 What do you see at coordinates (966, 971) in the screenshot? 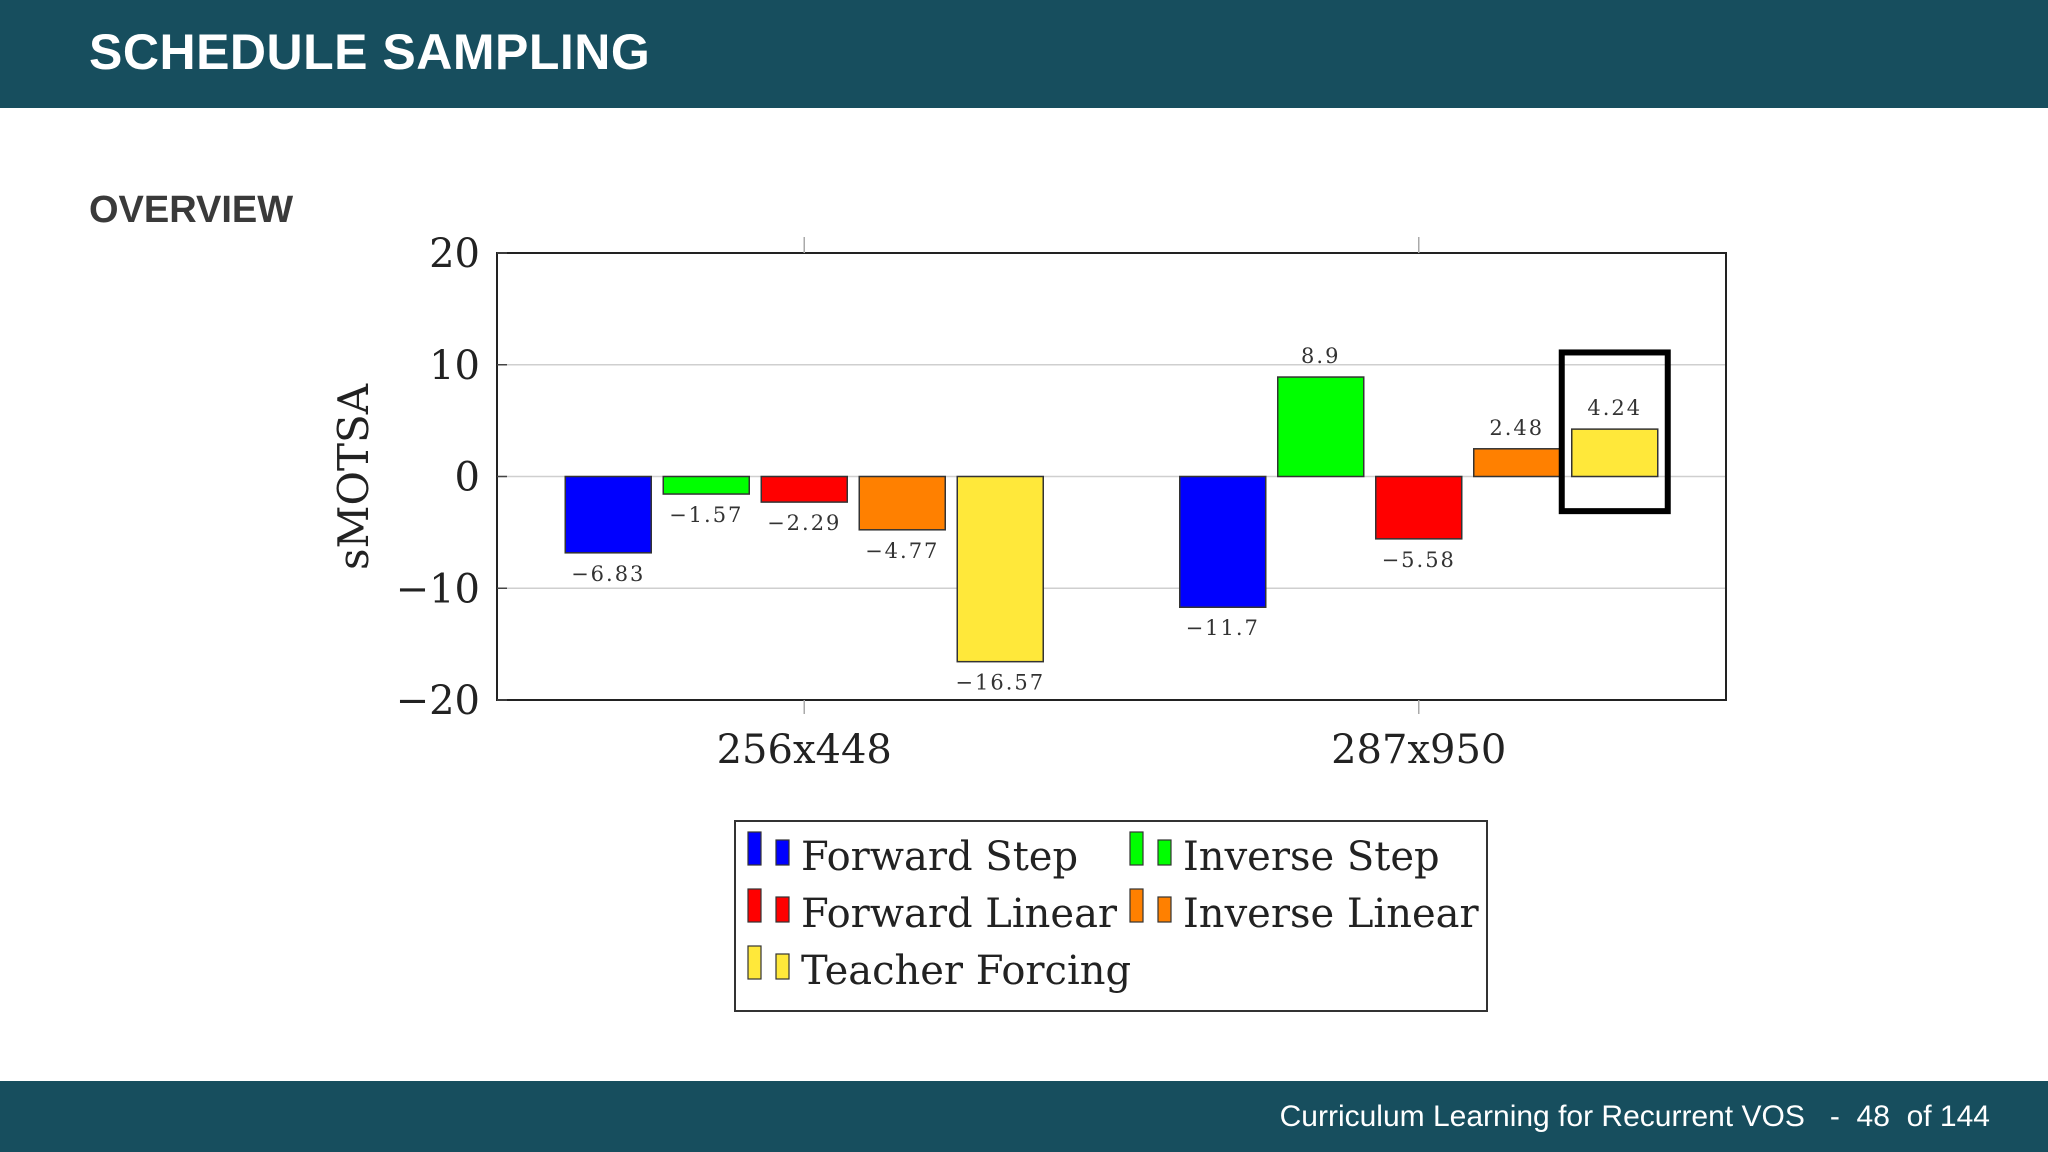
I see `legend-label: Teacher Forcing` at bounding box center [966, 971].